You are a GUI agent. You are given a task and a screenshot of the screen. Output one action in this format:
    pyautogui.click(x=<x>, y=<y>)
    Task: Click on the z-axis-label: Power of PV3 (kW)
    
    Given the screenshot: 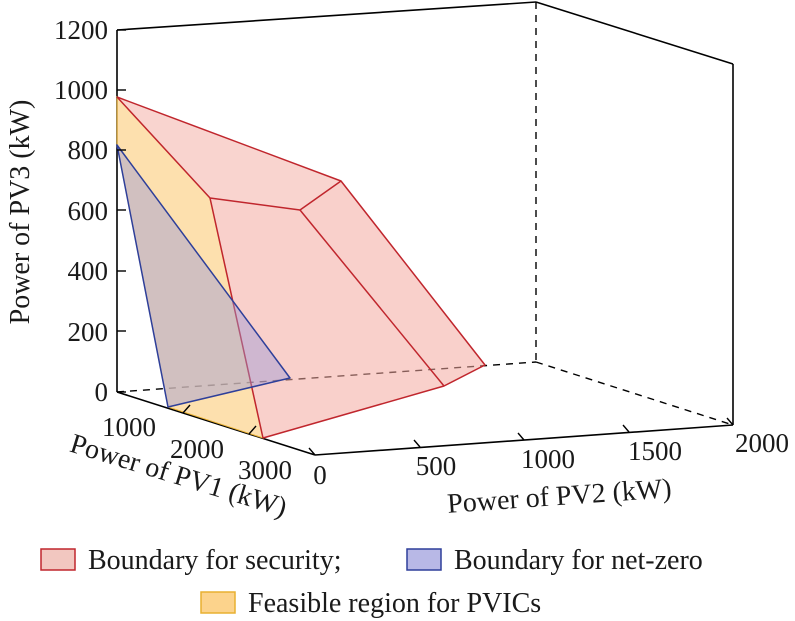 What is the action you would take?
    pyautogui.click(x=20, y=212)
    